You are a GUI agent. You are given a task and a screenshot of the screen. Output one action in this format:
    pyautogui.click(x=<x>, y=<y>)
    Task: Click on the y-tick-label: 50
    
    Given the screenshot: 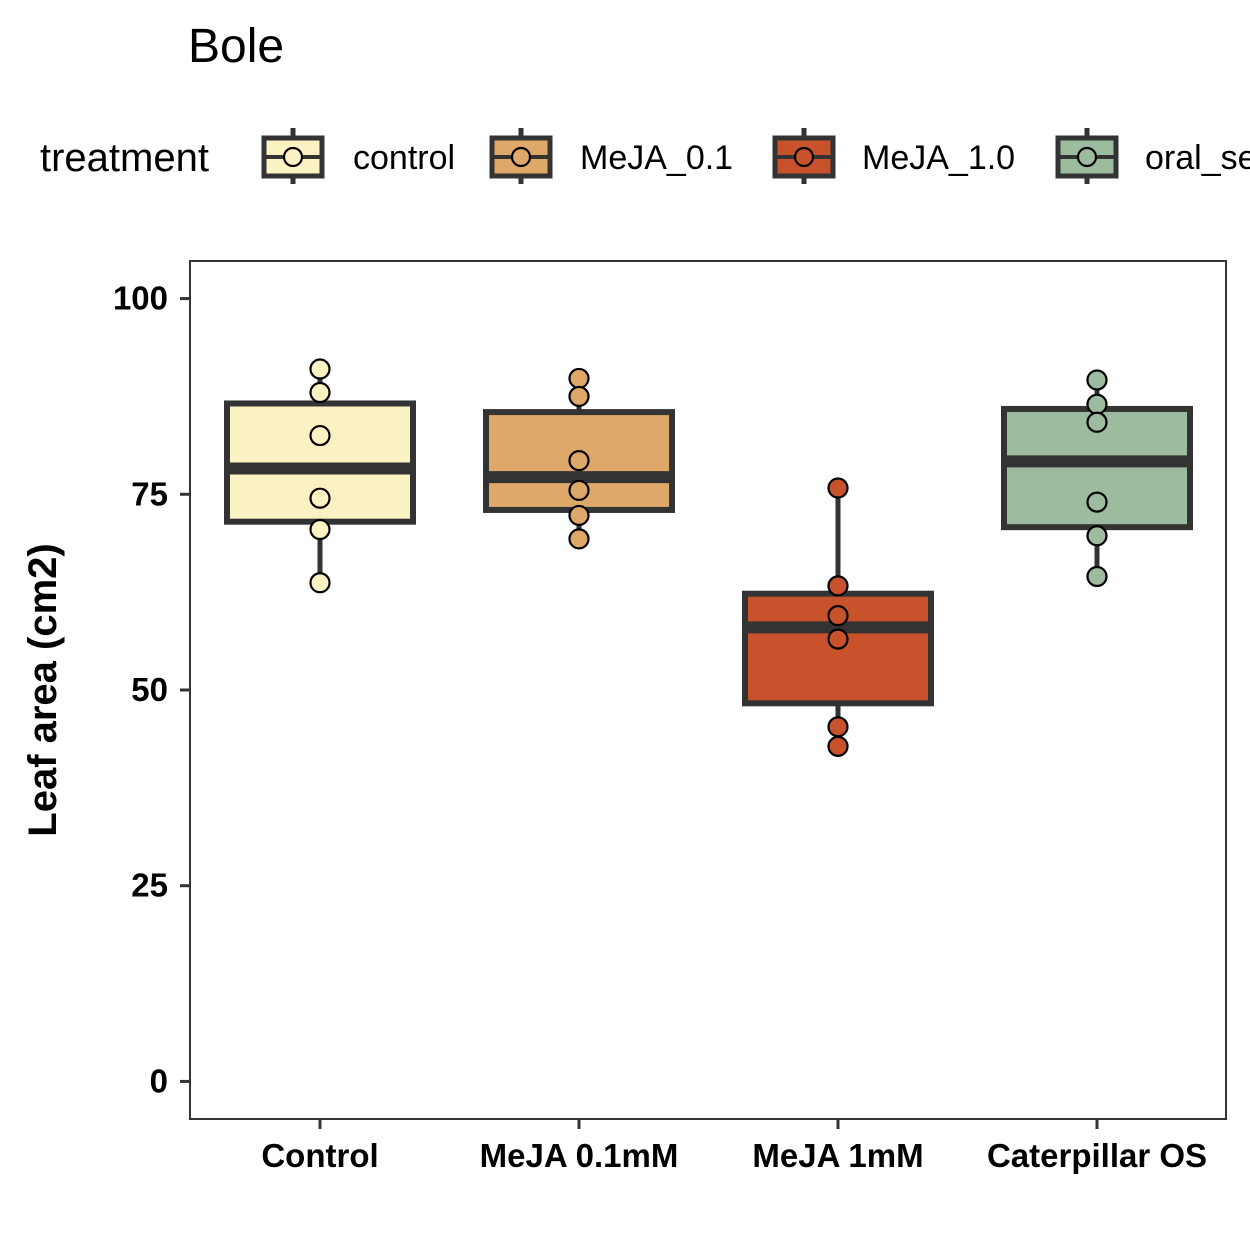 What is the action you would take?
    pyautogui.click(x=149, y=689)
    